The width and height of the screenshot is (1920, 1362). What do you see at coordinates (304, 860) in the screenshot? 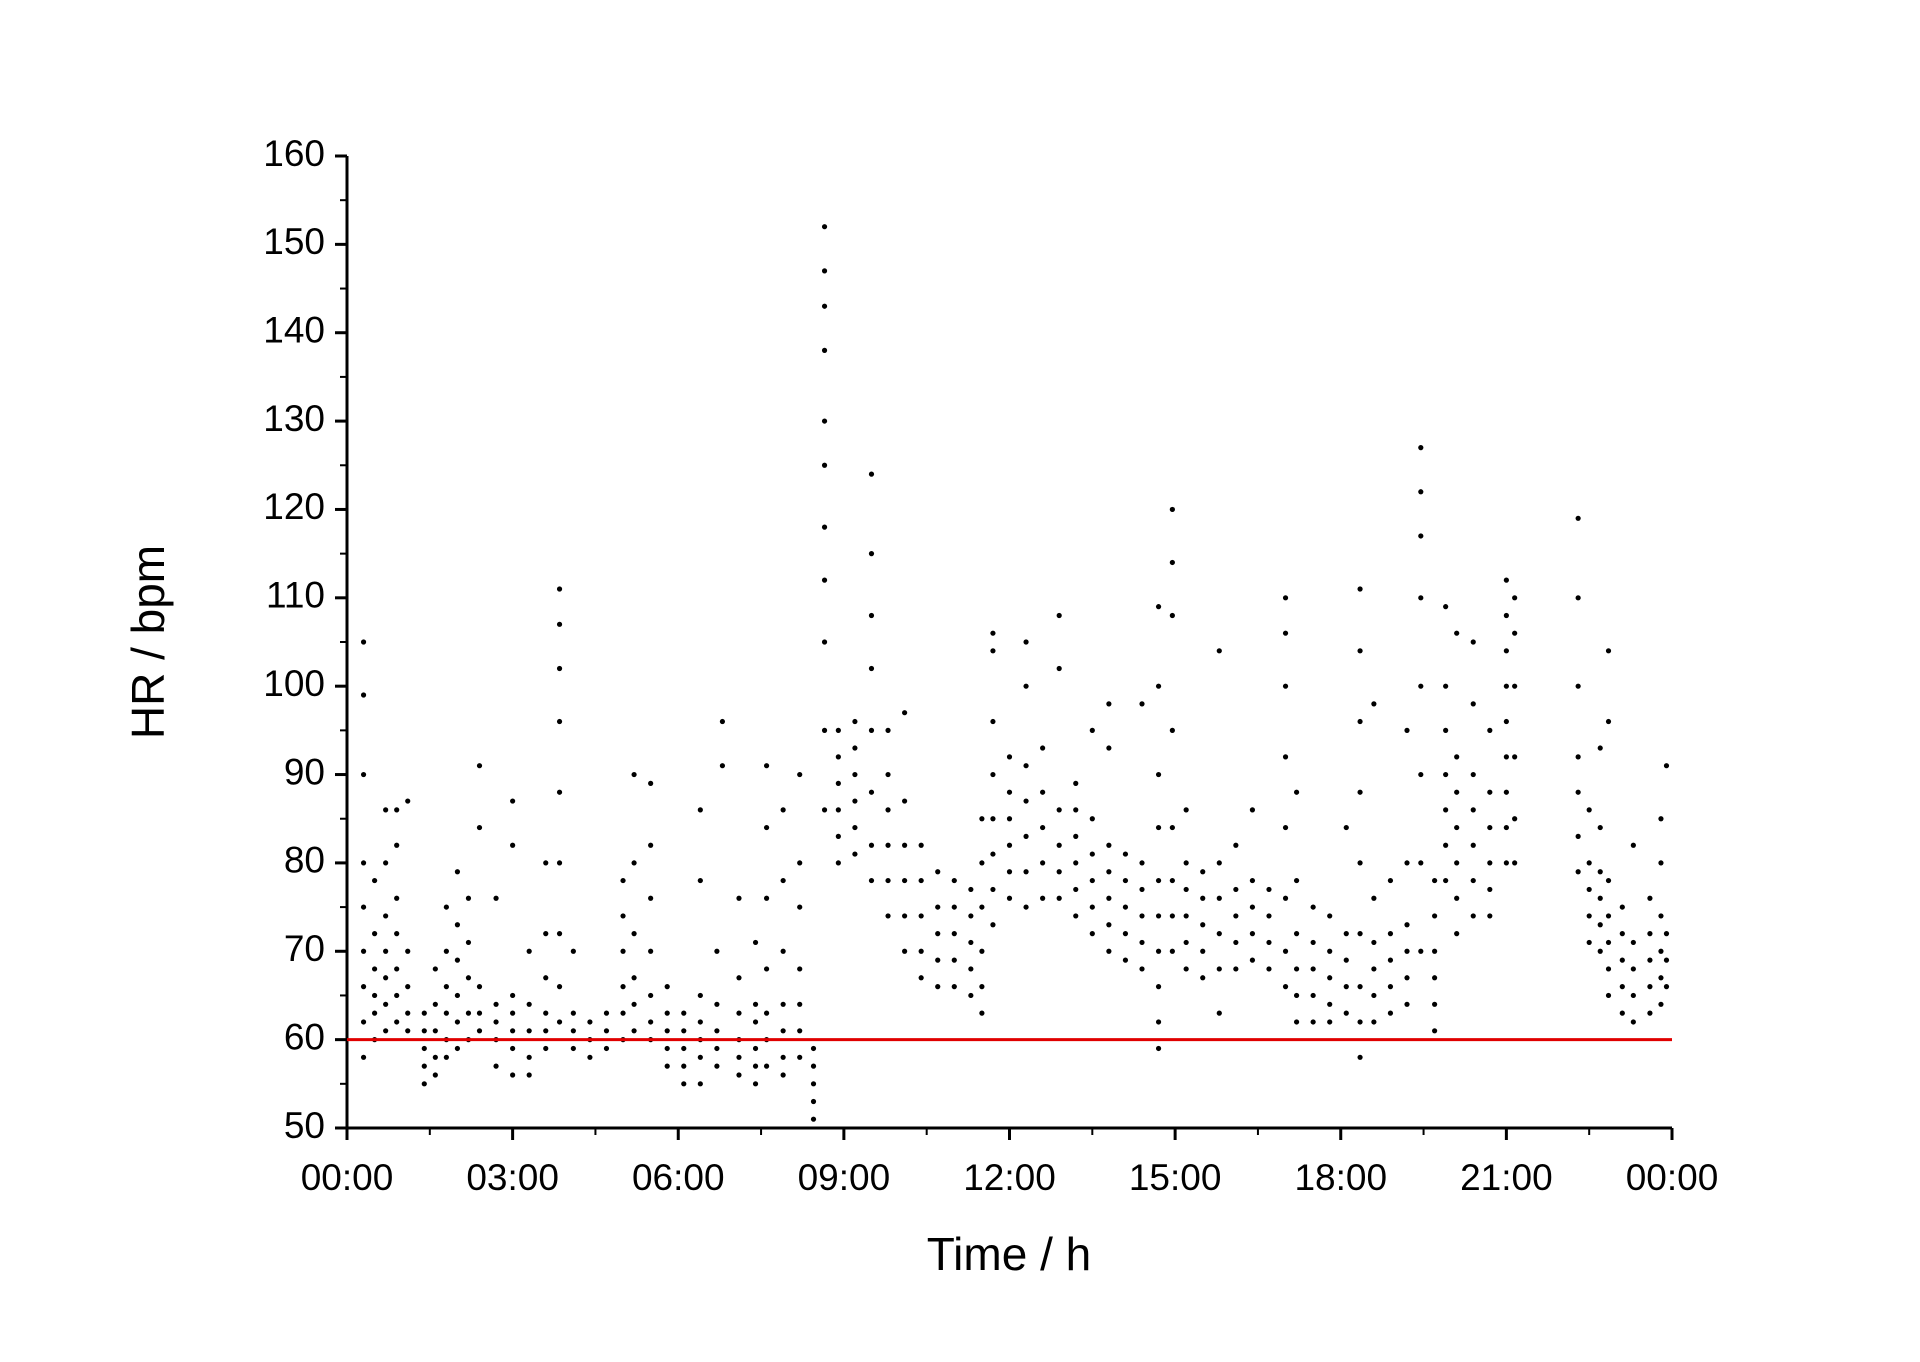
I see `y-tick-label: 80` at bounding box center [304, 860].